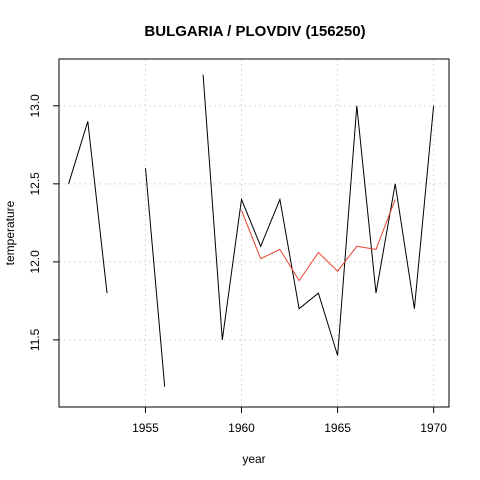 The image size is (480, 480). I want to click on x-tick-label: 1955, so click(145, 428).